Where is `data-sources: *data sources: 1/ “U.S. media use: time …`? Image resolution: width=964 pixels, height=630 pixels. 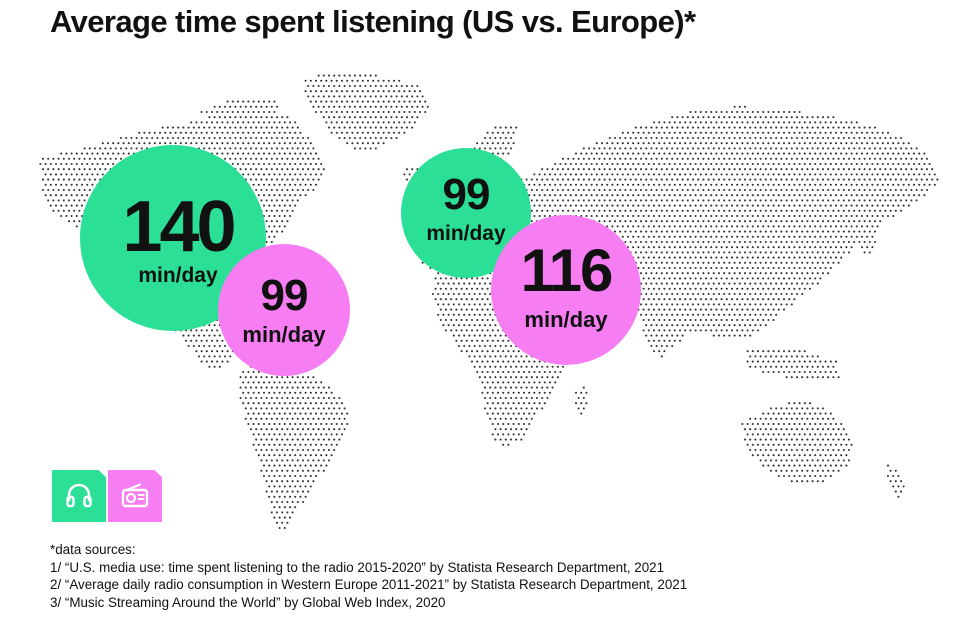 data-sources: *data sources: 1/ “U.S. media use: time … is located at coordinates (368, 576).